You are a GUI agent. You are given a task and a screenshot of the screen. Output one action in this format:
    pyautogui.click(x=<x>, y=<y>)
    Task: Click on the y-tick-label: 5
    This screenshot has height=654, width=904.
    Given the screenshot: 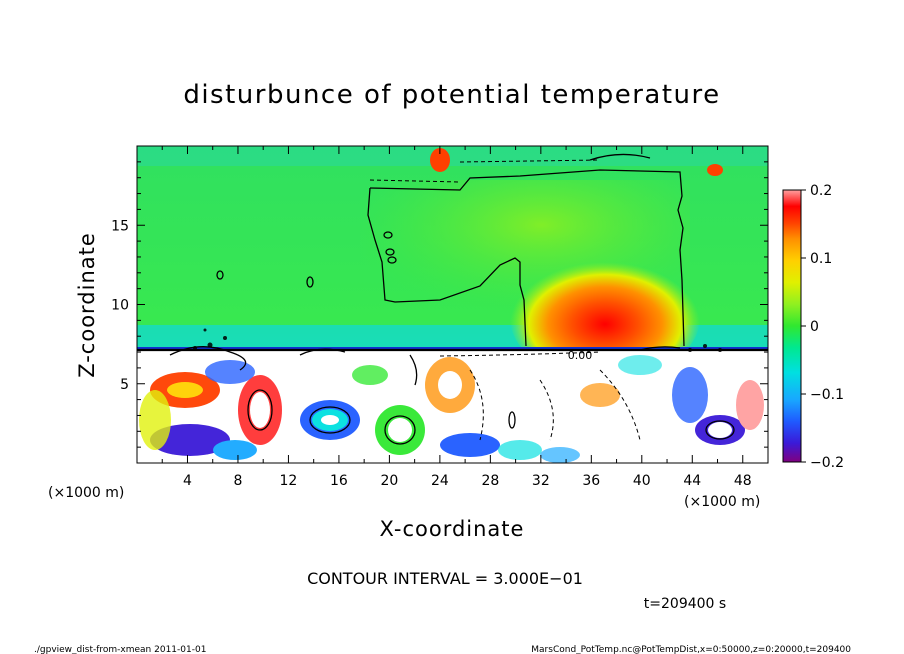 What is the action you would take?
    pyautogui.click(x=124, y=385)
    